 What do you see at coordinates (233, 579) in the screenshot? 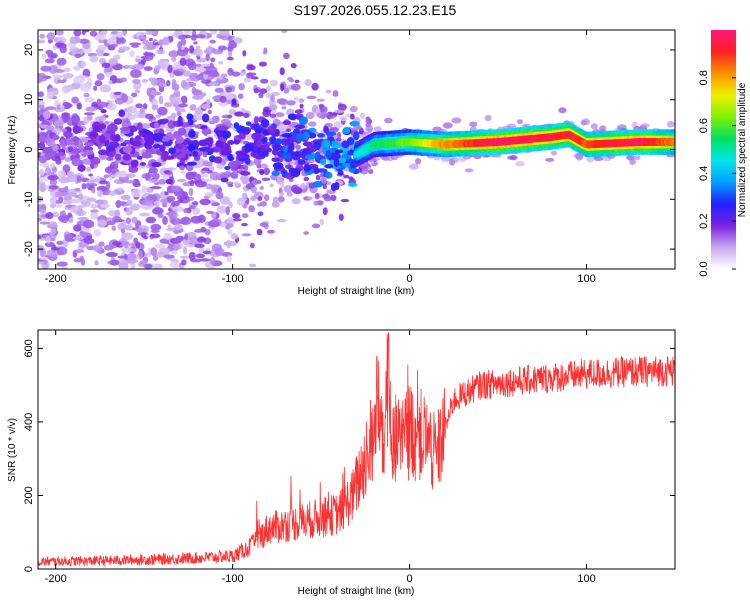
I see `x-tick-label: -100` at bounding box center [233, 579].